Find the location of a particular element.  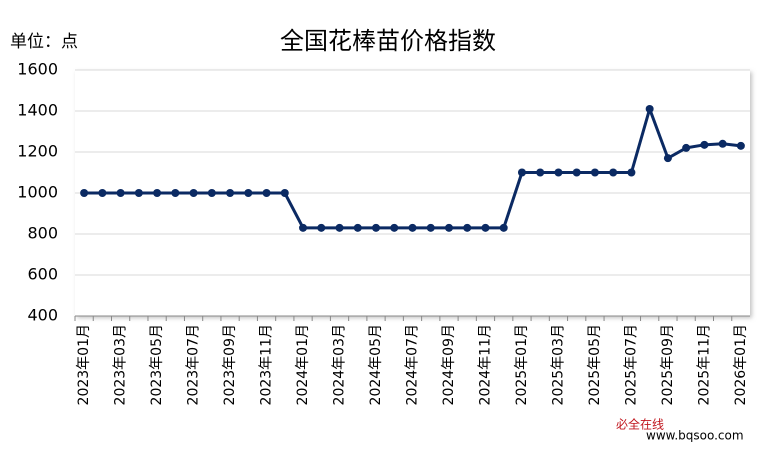

x-tick-label: 2025年07月 is located at coordinates (631, 364).